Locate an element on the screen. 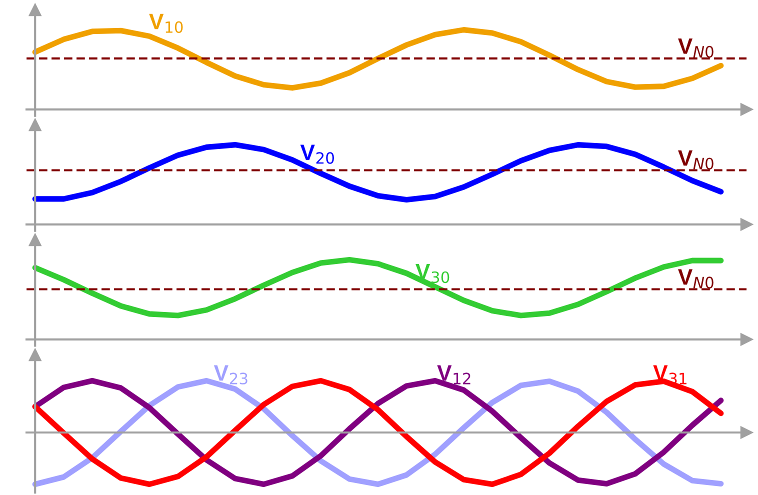  series-label: V$_{23}$ is located at coordinates (231, 374).